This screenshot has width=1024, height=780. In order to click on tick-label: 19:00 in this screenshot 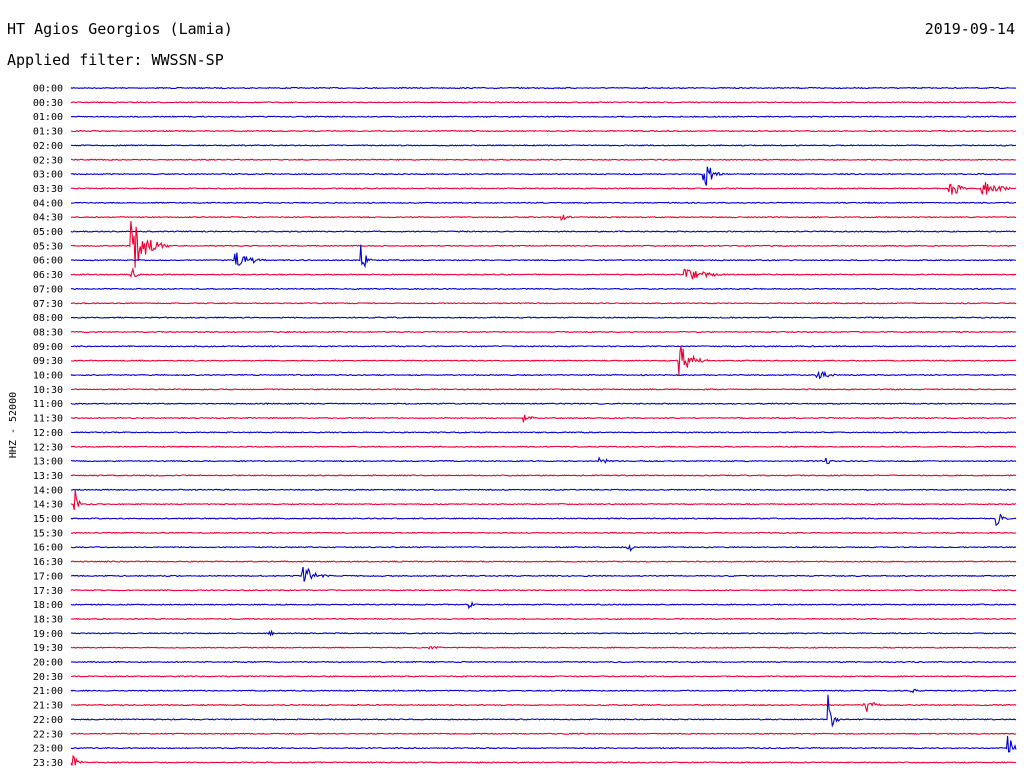, I will do `click(48, 634)`.